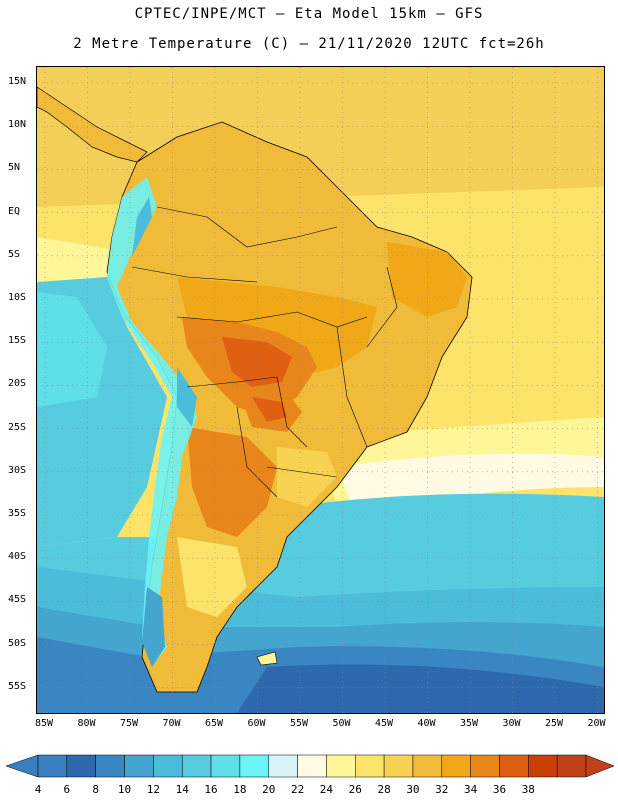 The width and height of the screenshot is (618, 800). I want to click on colorbar-level-label: 28, so click(384, 789).